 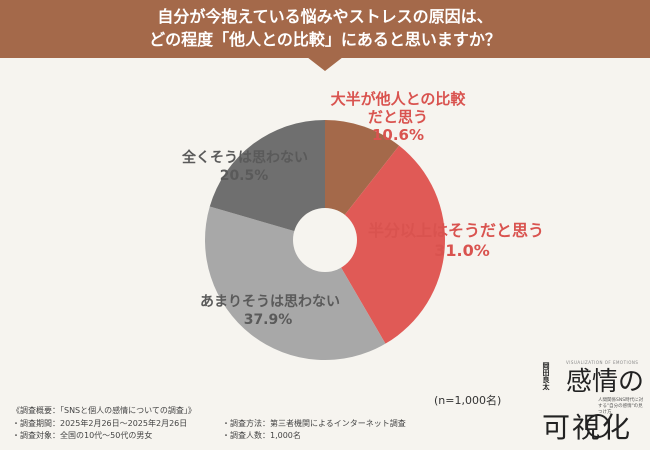 What do you see at coordinates (456, 230) in the screenshot?
I see `slice-label-1: 半分以上はそうだと思う` at bounding box center [456, 230].